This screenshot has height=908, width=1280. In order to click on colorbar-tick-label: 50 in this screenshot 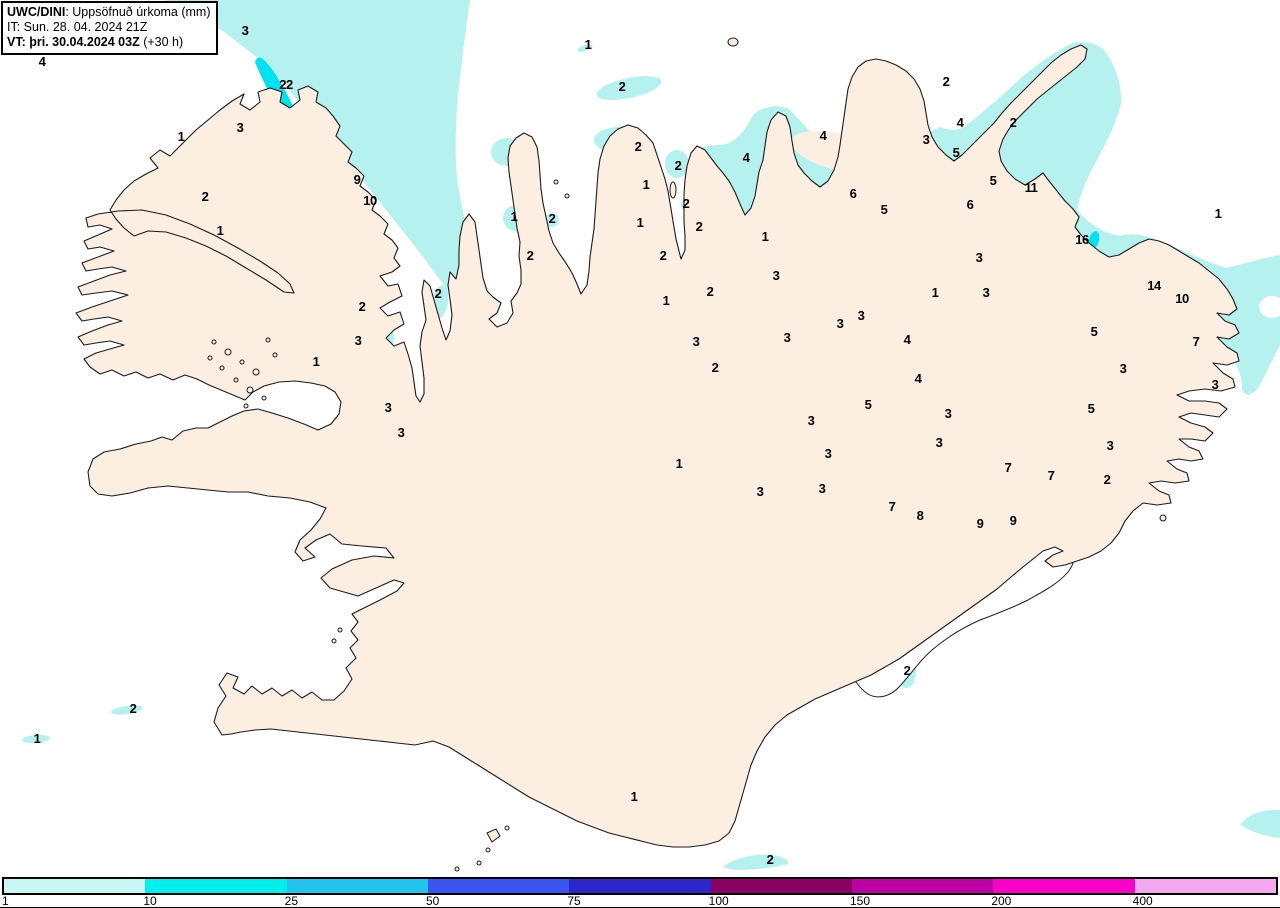, I will do `click(433, 901)`.